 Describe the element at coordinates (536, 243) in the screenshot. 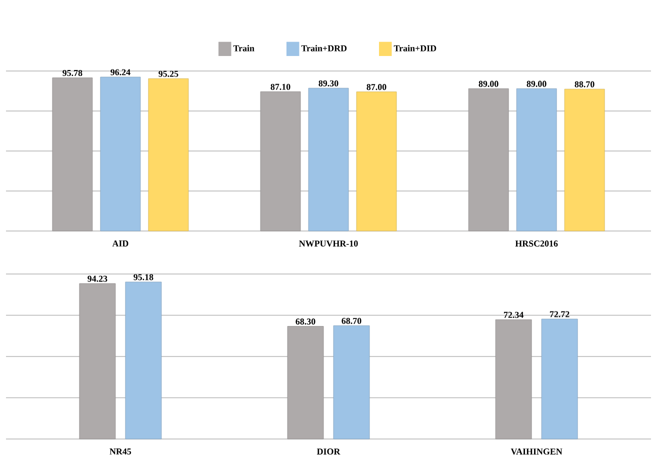

I see `x-tick-label: HRSC2016` at that location.